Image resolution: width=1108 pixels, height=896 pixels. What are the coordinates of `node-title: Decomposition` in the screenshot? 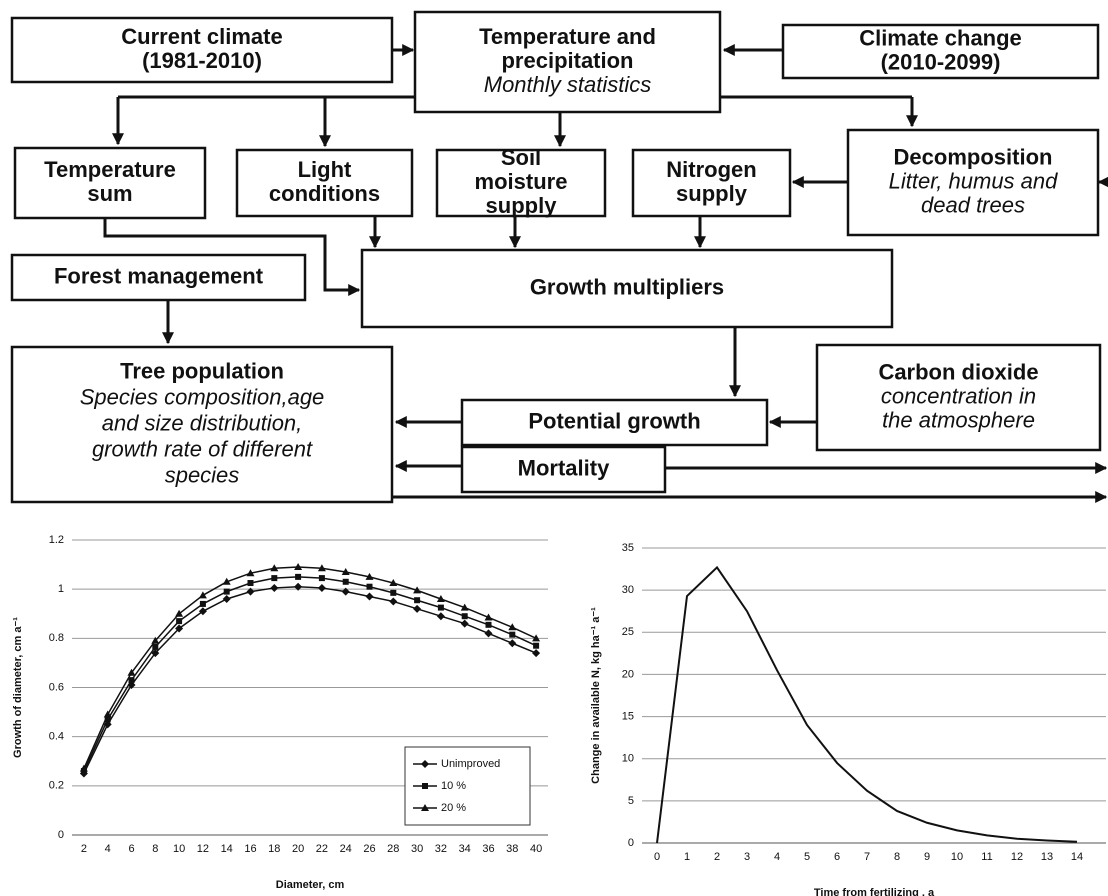 It's located at (973, 156).